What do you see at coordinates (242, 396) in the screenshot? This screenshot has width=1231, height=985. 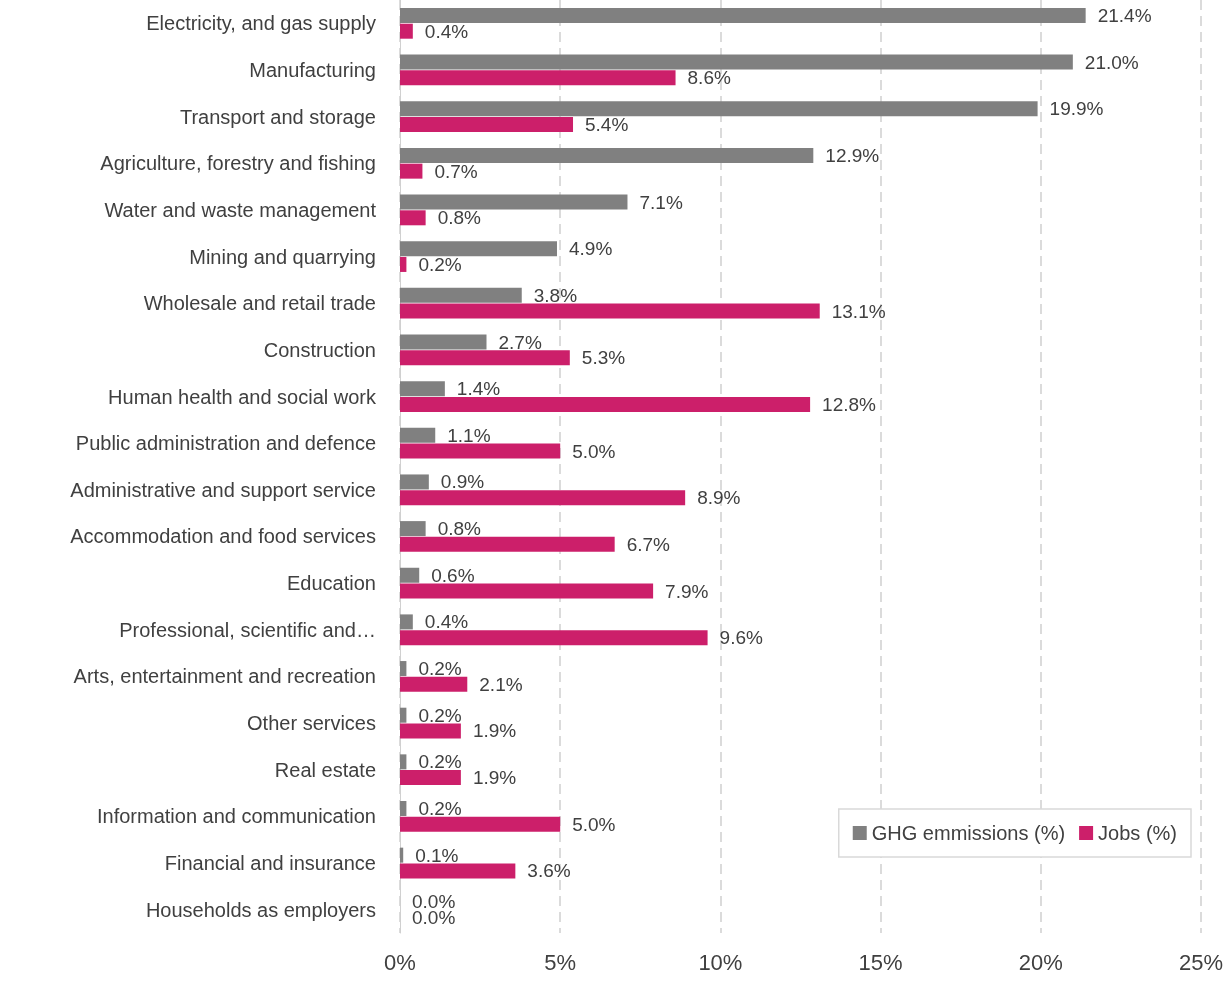 I see `y-tick-label: Human health and social work` at bounding box center [242, 396].